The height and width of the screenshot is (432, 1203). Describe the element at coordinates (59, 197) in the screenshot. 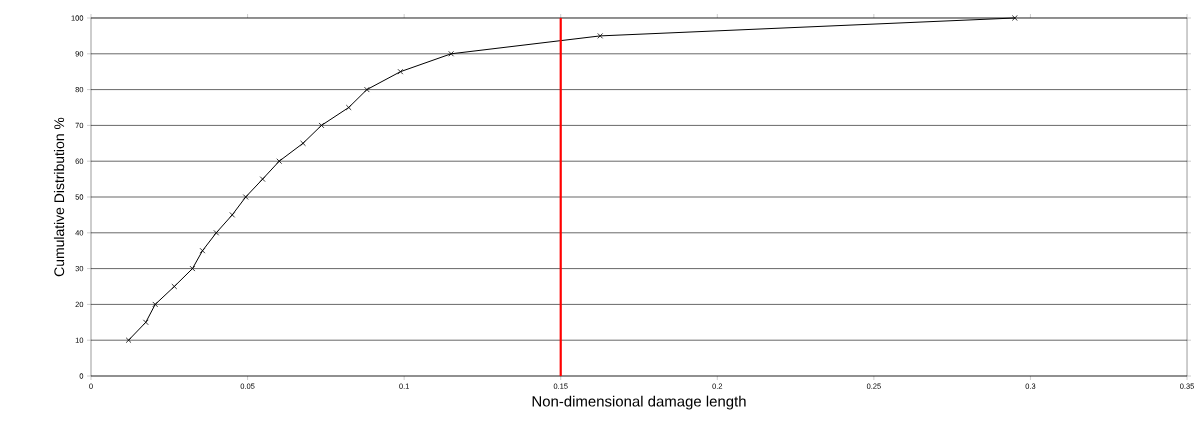

I see `y-axis-title: Cumulative Distribution %` at that location.